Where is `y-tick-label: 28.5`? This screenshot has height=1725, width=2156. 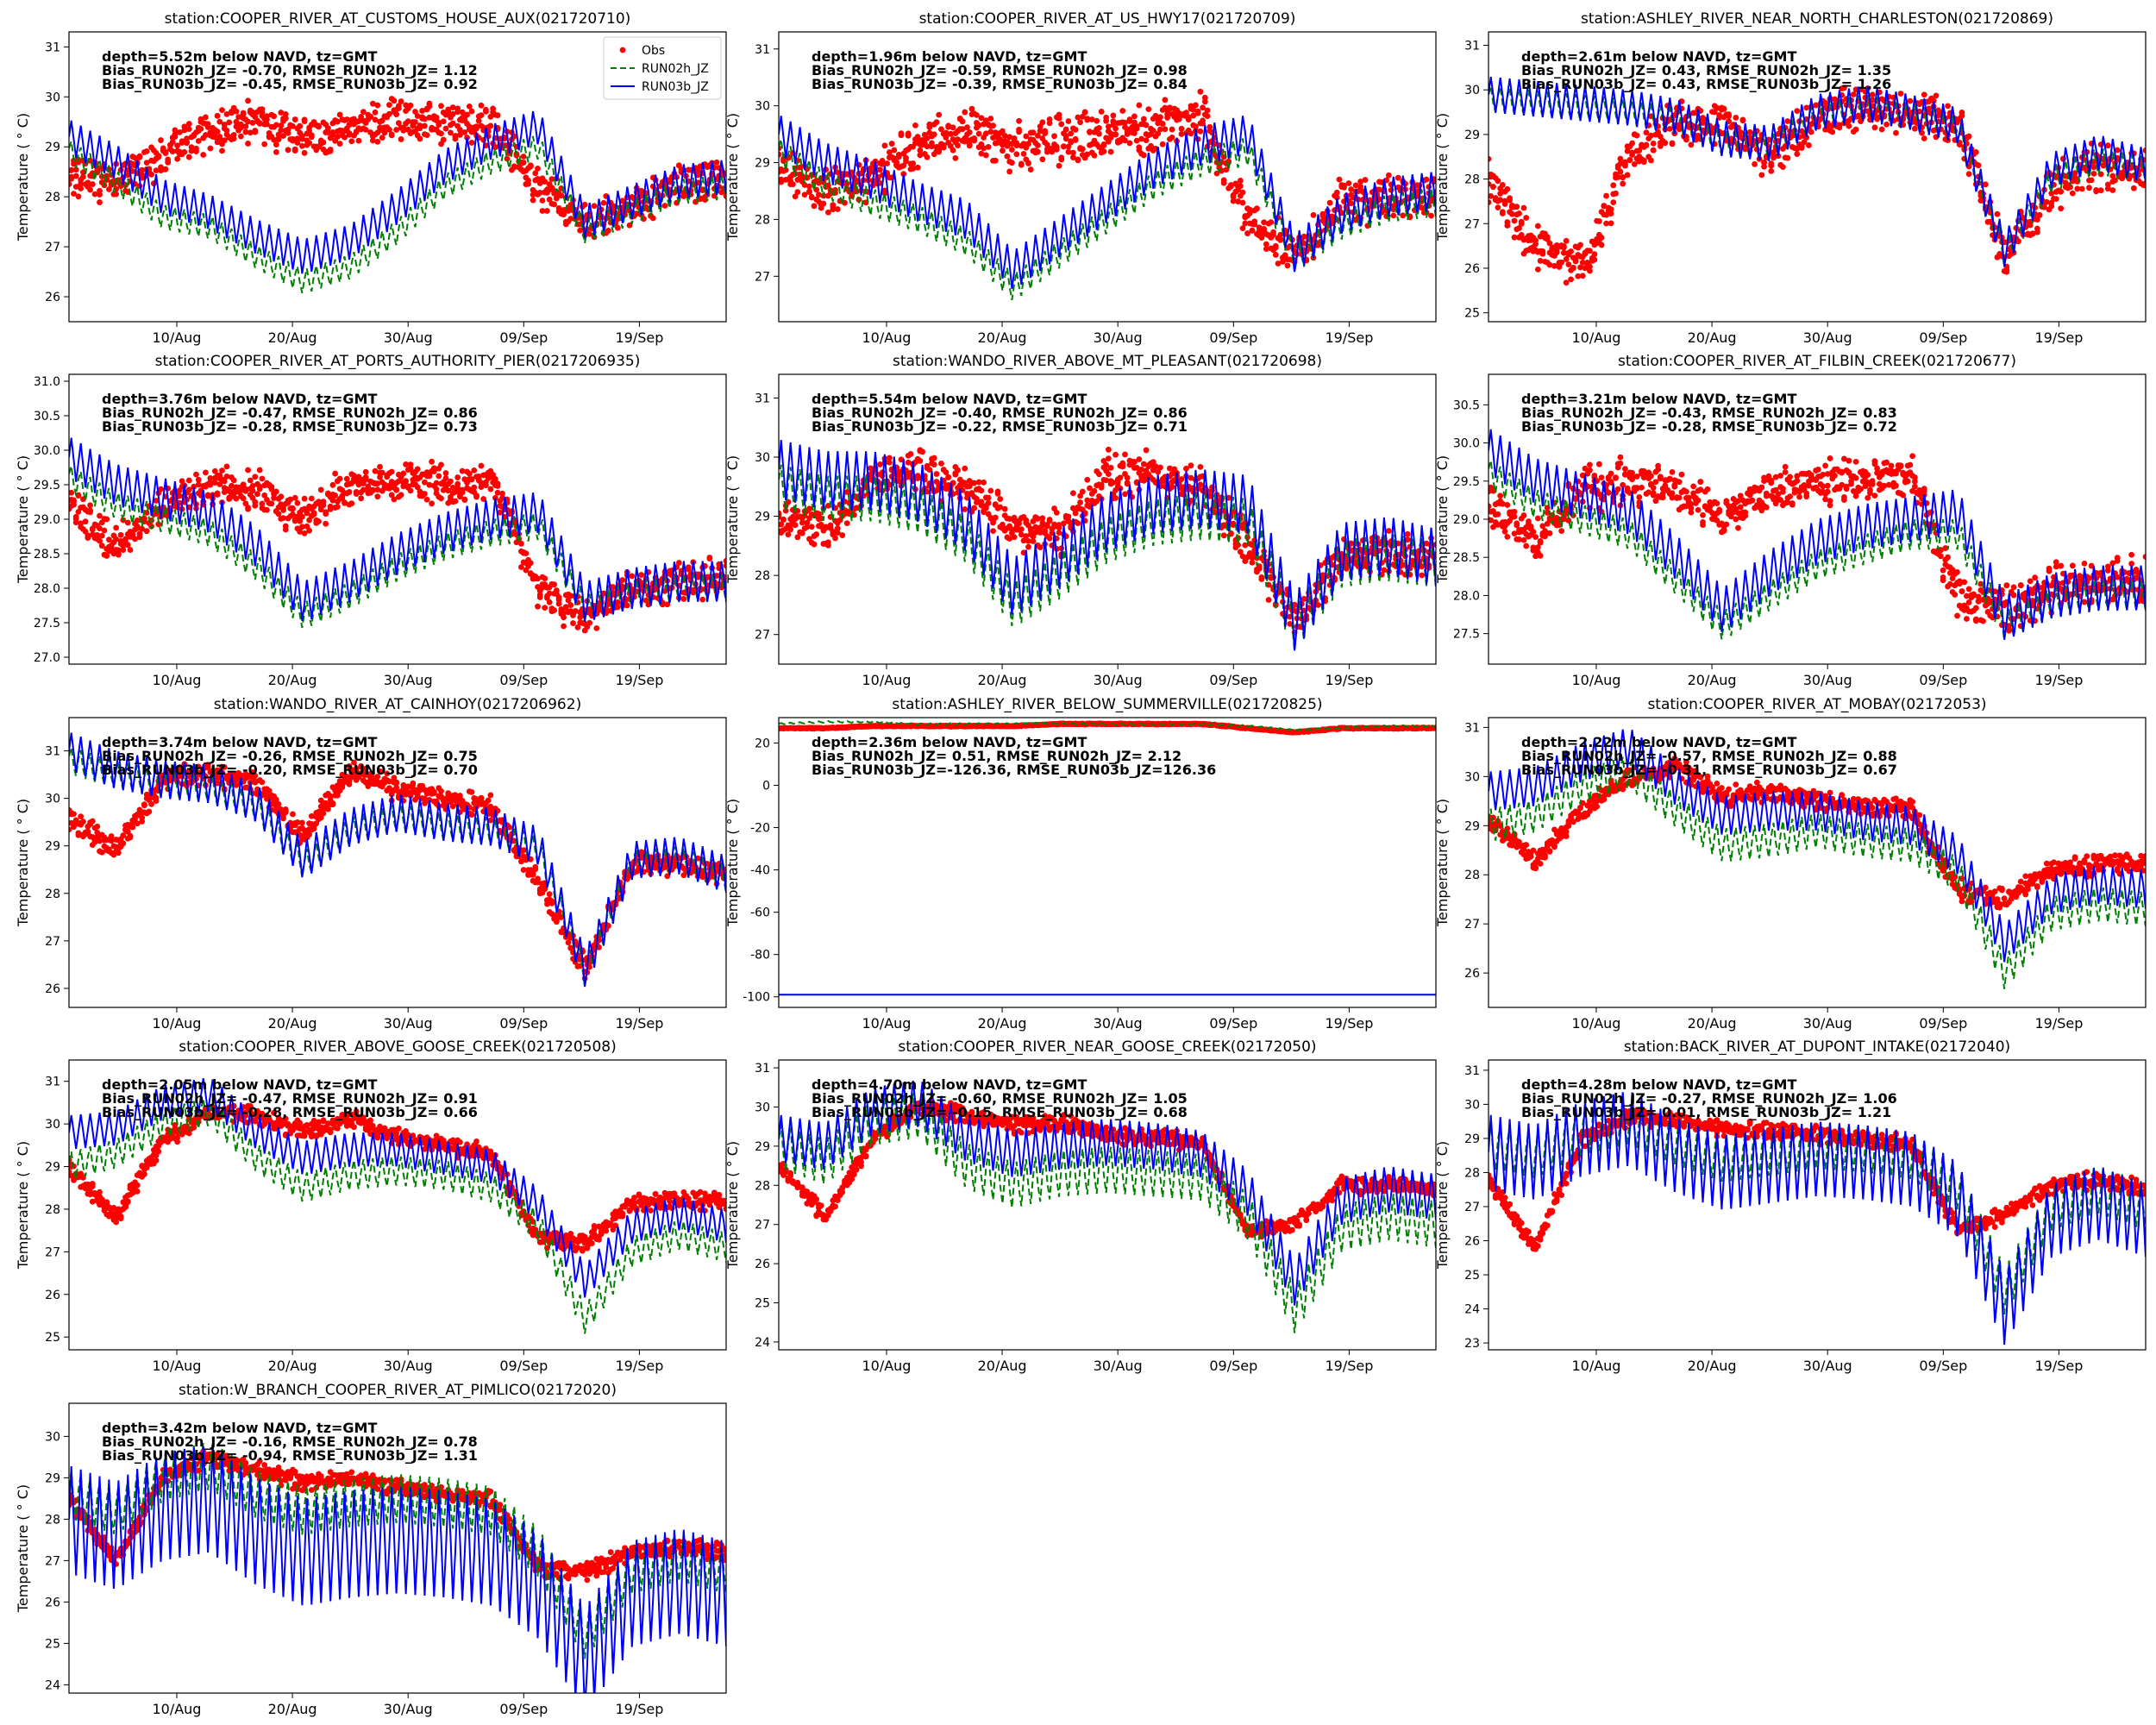
y-tick-label: 28.5 is located at coordinates (47, 555).